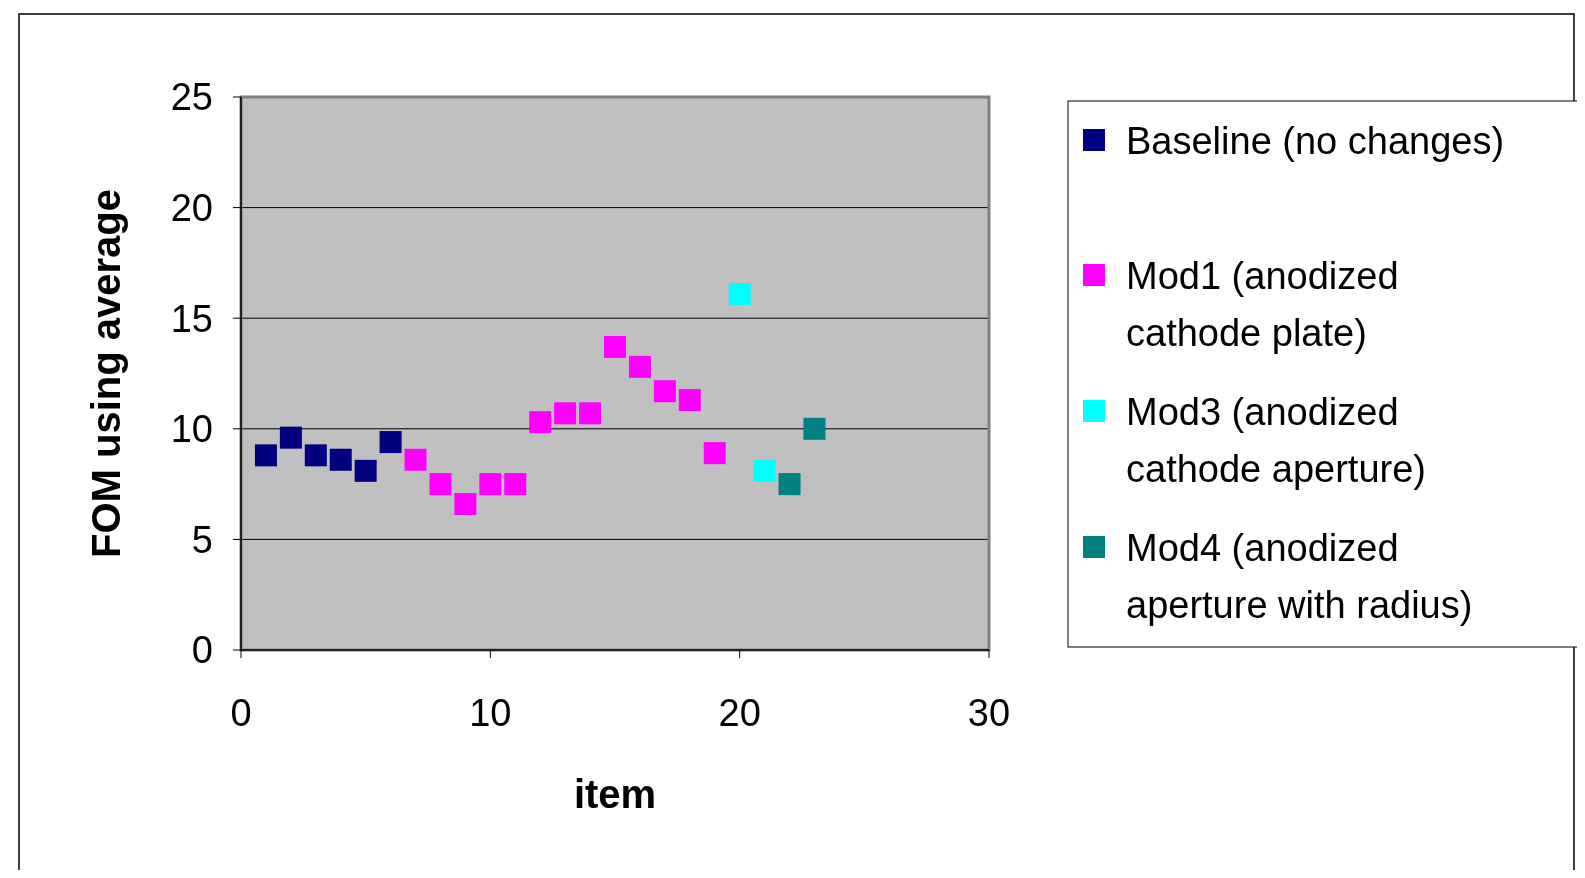 The image size is (1585, 878). I want to click on legend-label: Baseline (no changes), so click(1315, 141).